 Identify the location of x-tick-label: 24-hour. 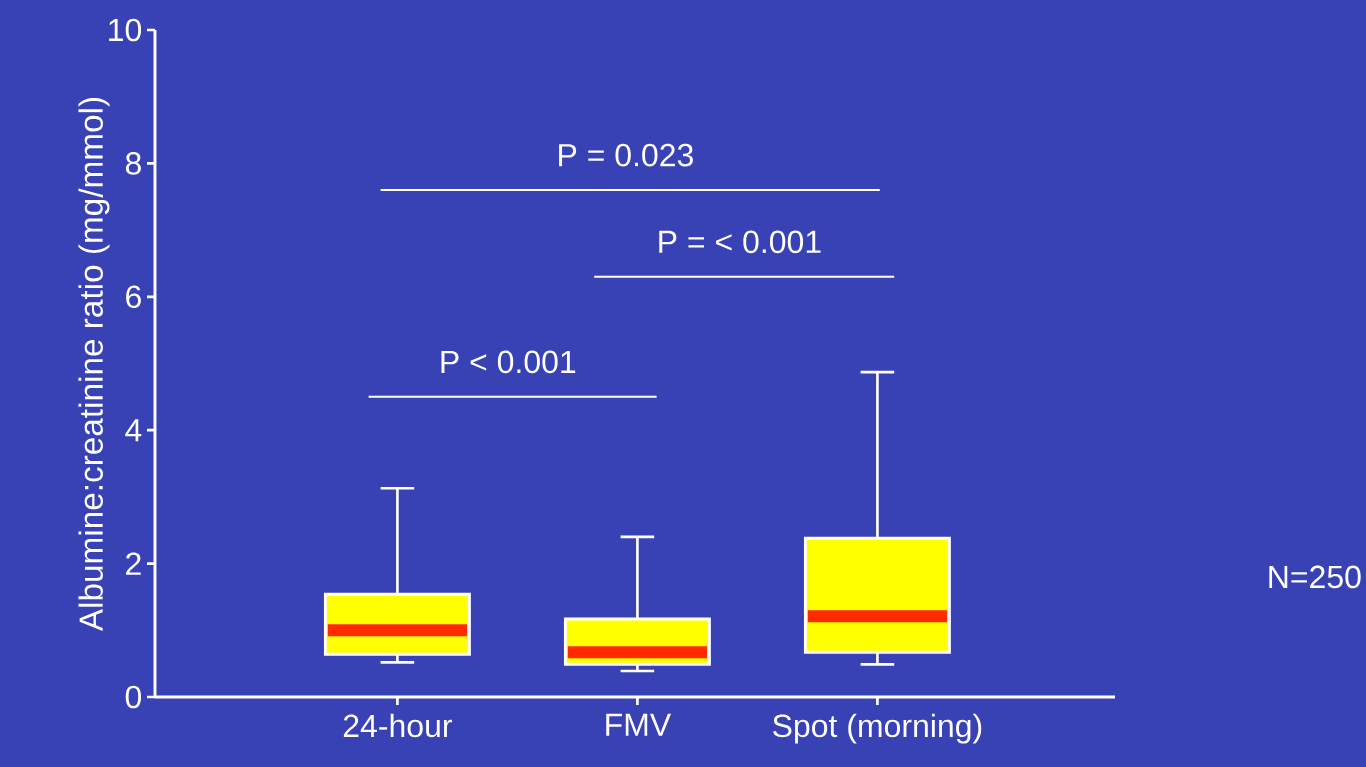
(397, 725).